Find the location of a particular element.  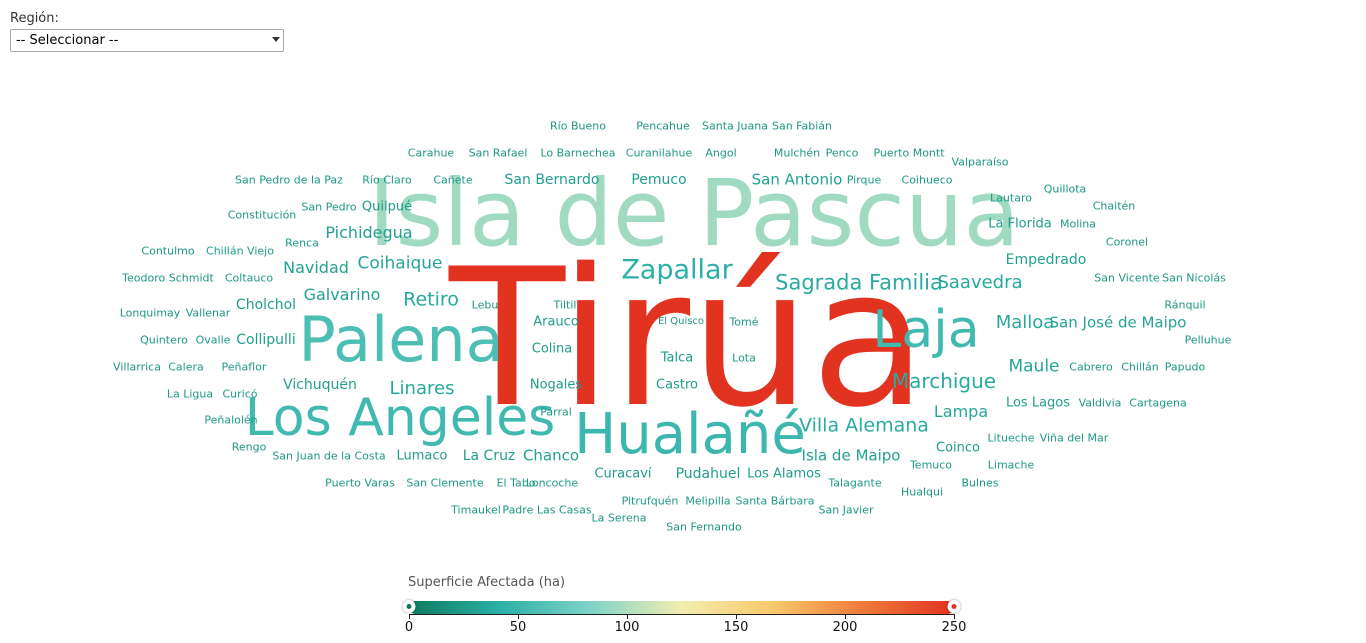

cloud-word: Cañete is located at coordinates (453, 180).